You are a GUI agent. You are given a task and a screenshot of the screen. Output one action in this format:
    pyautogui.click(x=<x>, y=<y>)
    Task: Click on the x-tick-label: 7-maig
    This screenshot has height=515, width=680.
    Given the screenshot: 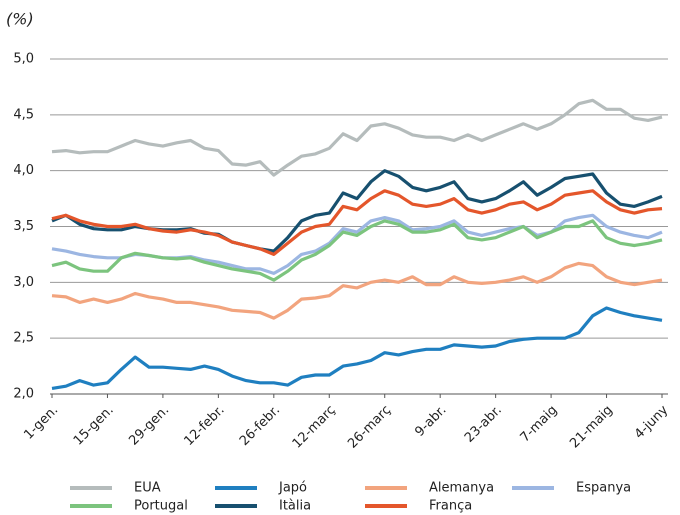 What is the action you would take?
    pyautogui.click(x=539, y=424)
    